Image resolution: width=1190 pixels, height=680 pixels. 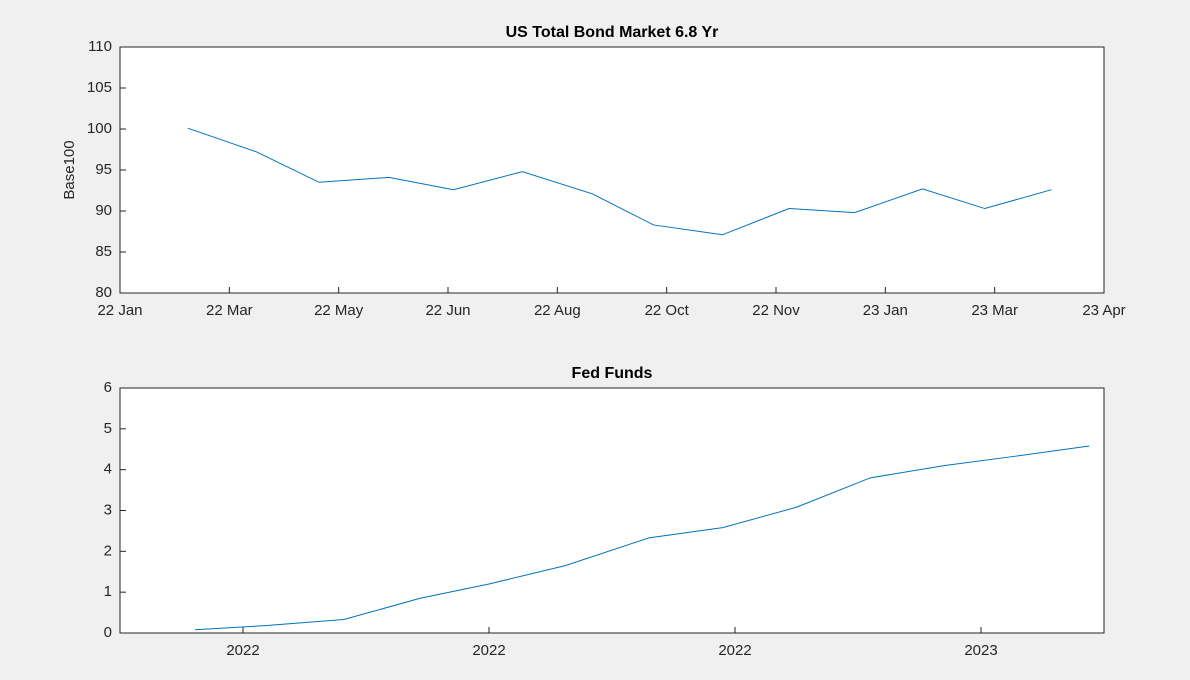 What do you see at coordinates (99, 87) in the screenshot?
I see `y-tick-label: 105` at bounding box center [99, 87].